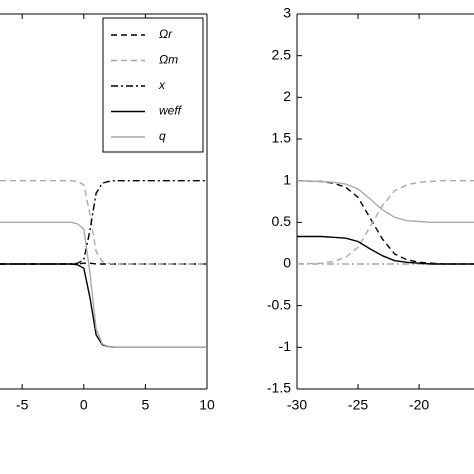 The width and height of the screenshot is (474, 474). I want to click on legend-label: weff, so click(171, 111).